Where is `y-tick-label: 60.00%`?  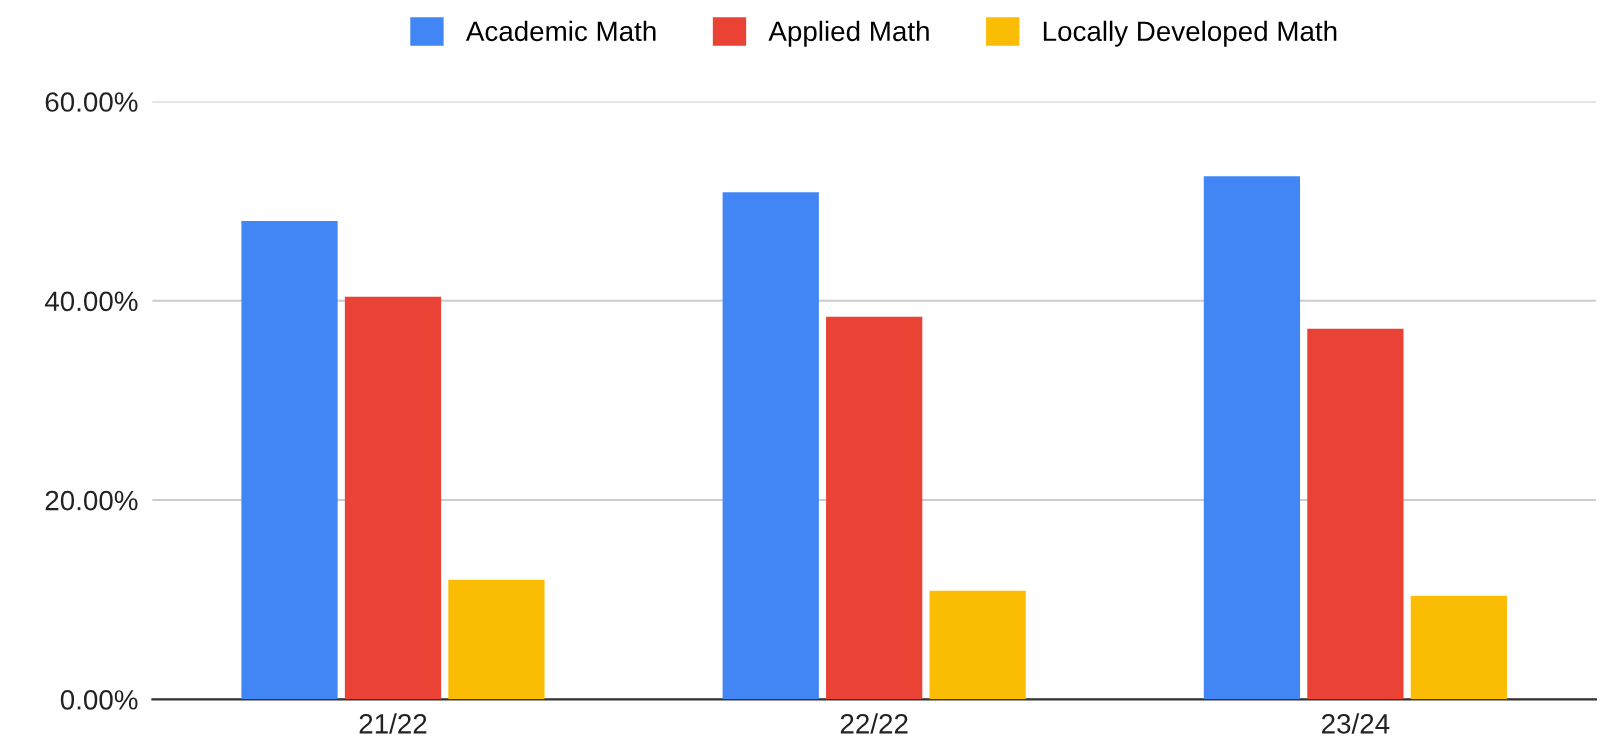 y-tick-label: 60.00% is located at coordinates (91, 102).